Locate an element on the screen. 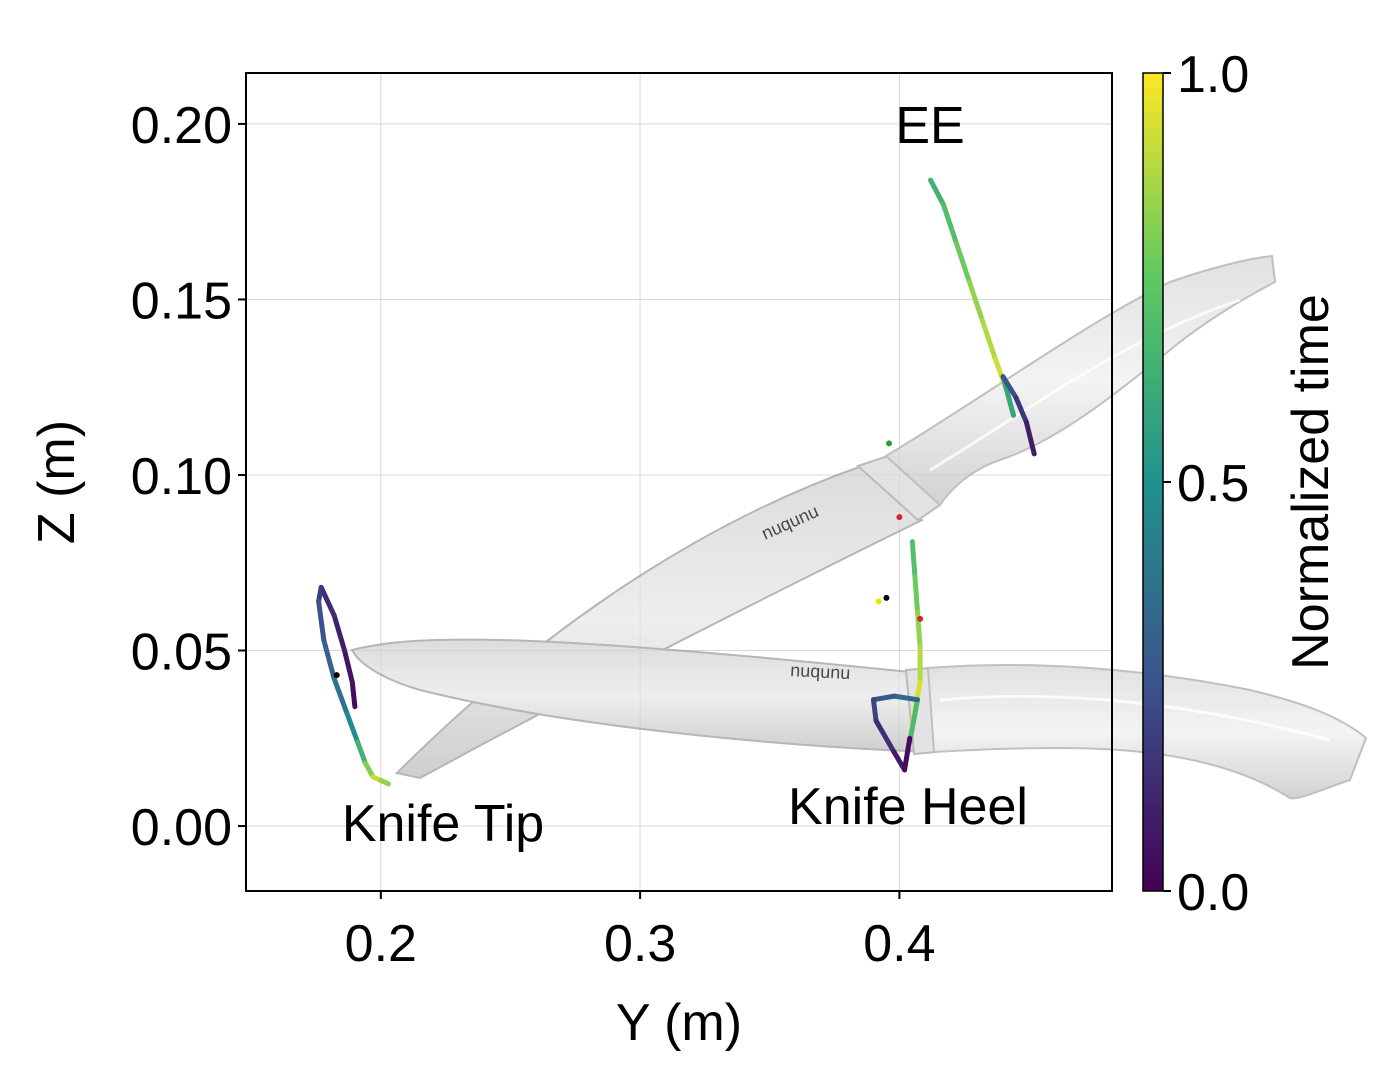 This screenshot has width=1392, height=1083. colorbar-label: Normalized time is located at coordinates (1311, 482).